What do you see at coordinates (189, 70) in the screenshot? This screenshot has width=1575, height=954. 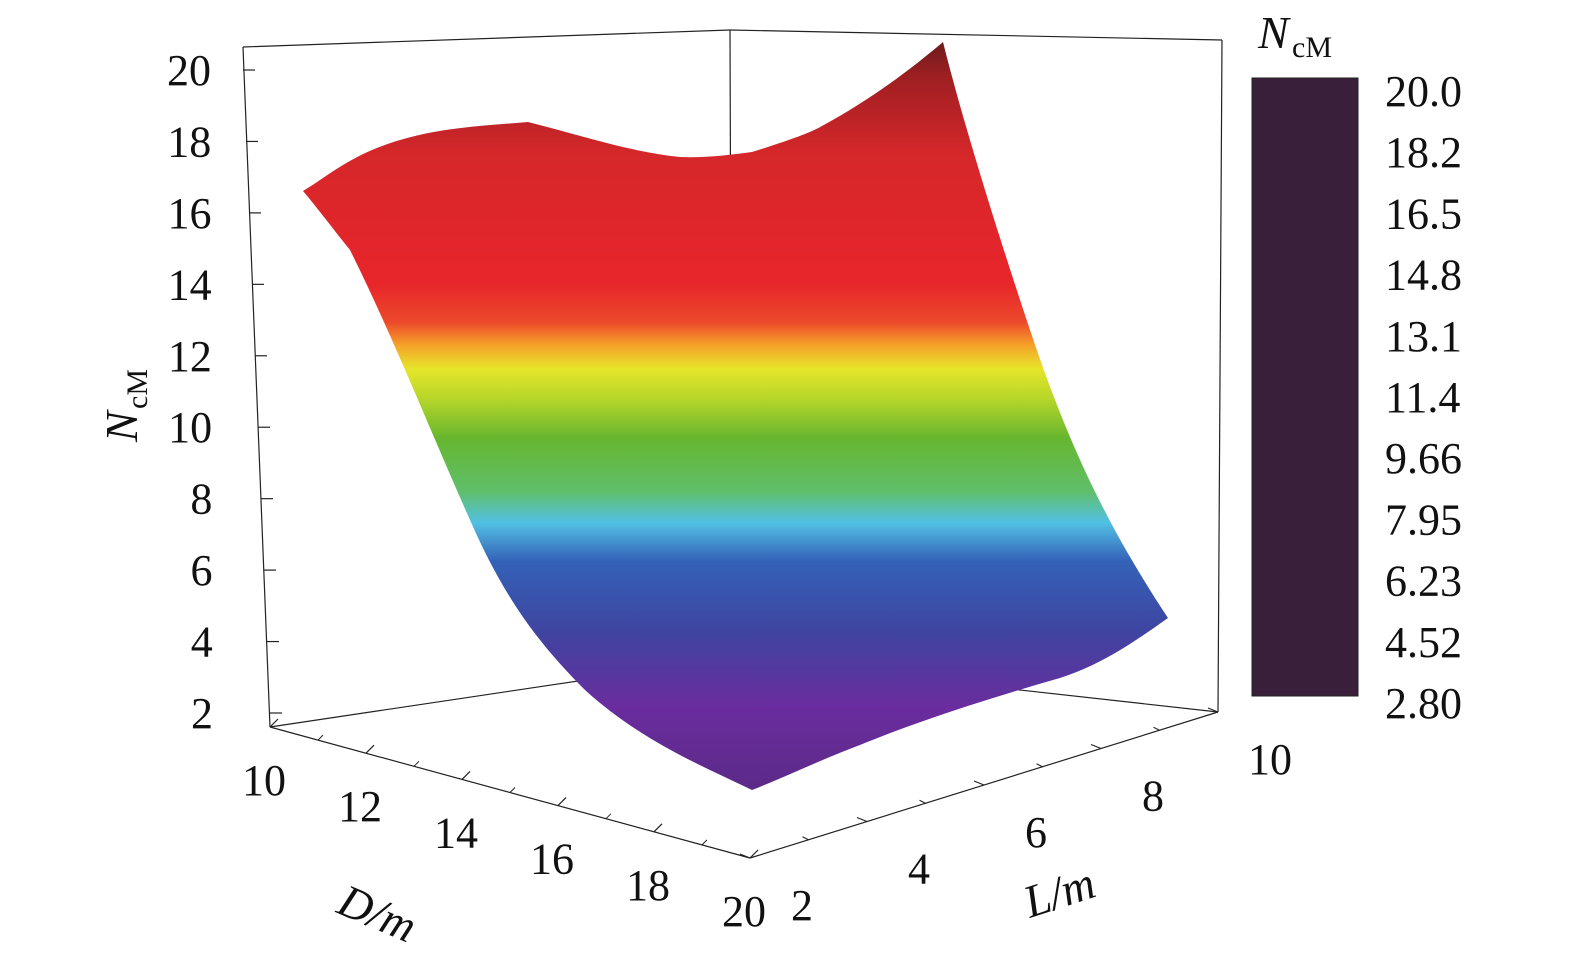 I see `z-tick-label: 20` at bounding box center [189, 70].